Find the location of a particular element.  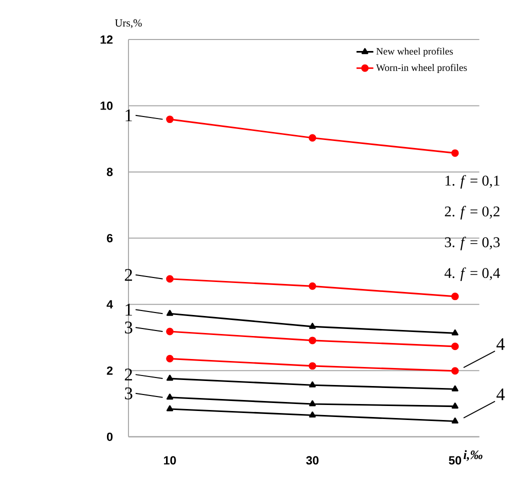

legend-label: Worn-in wheel profiles is located at coordinates (421, 68).